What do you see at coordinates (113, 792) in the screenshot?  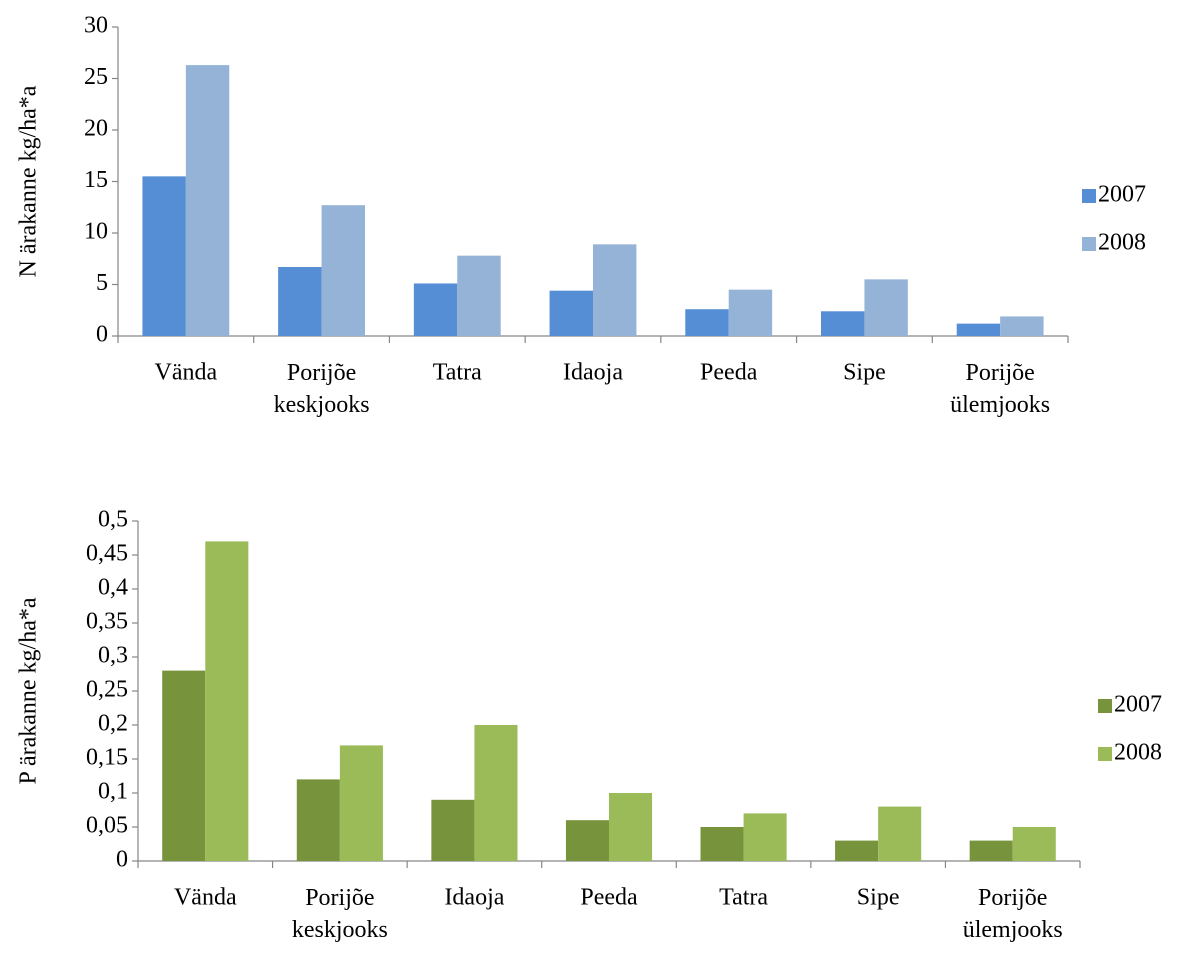 I see `y-tick-label: 0,1` at bounding box center [113, 792].